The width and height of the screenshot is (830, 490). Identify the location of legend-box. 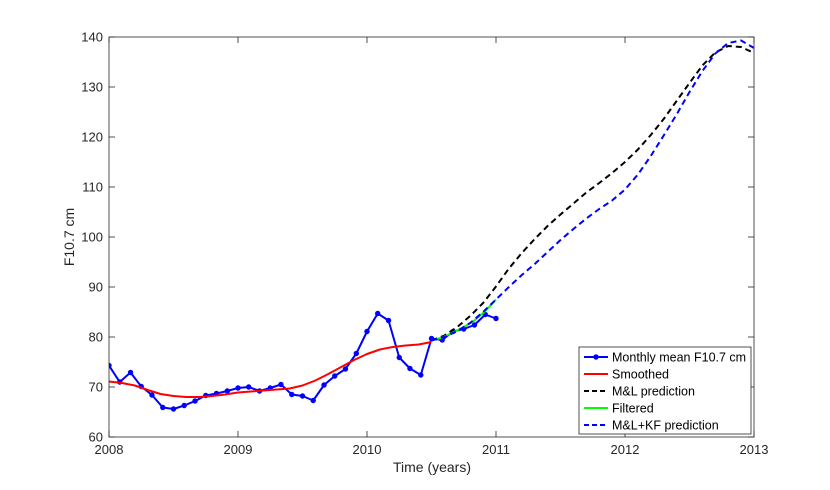
(665, 390).